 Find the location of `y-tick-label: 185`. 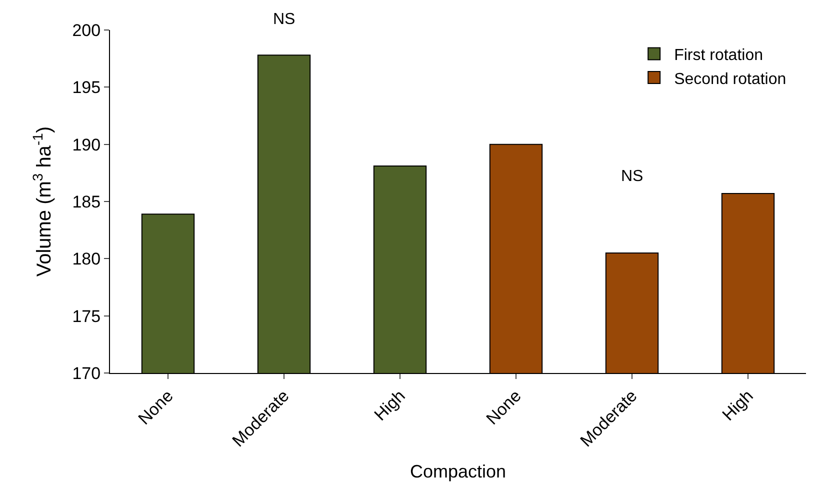

y-tick-label: 185 is located at coordinates (86, 202).